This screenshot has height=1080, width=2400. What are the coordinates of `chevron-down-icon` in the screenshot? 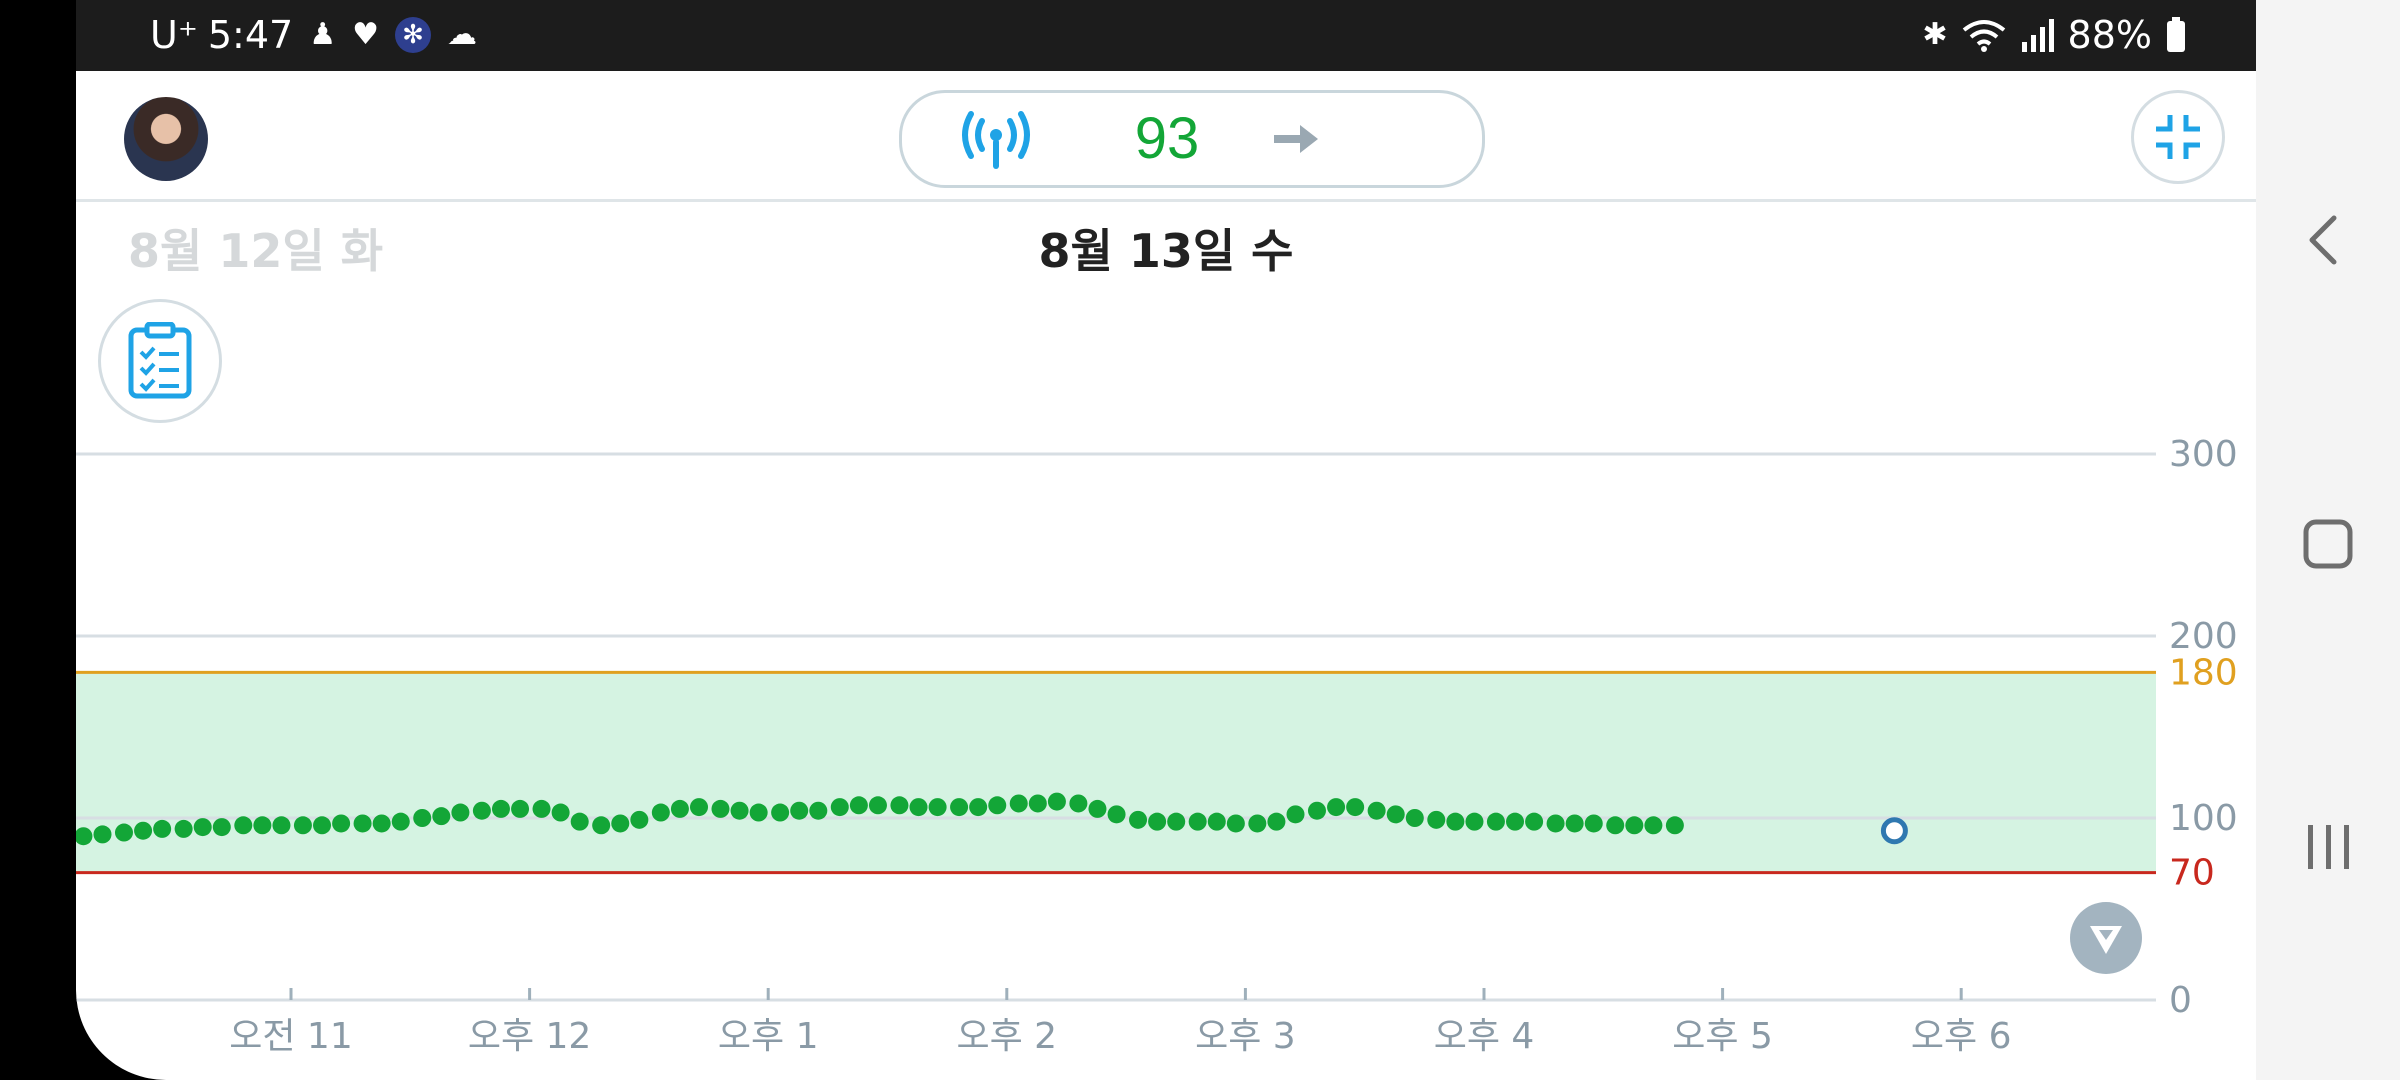 It's located at (2106, 940).